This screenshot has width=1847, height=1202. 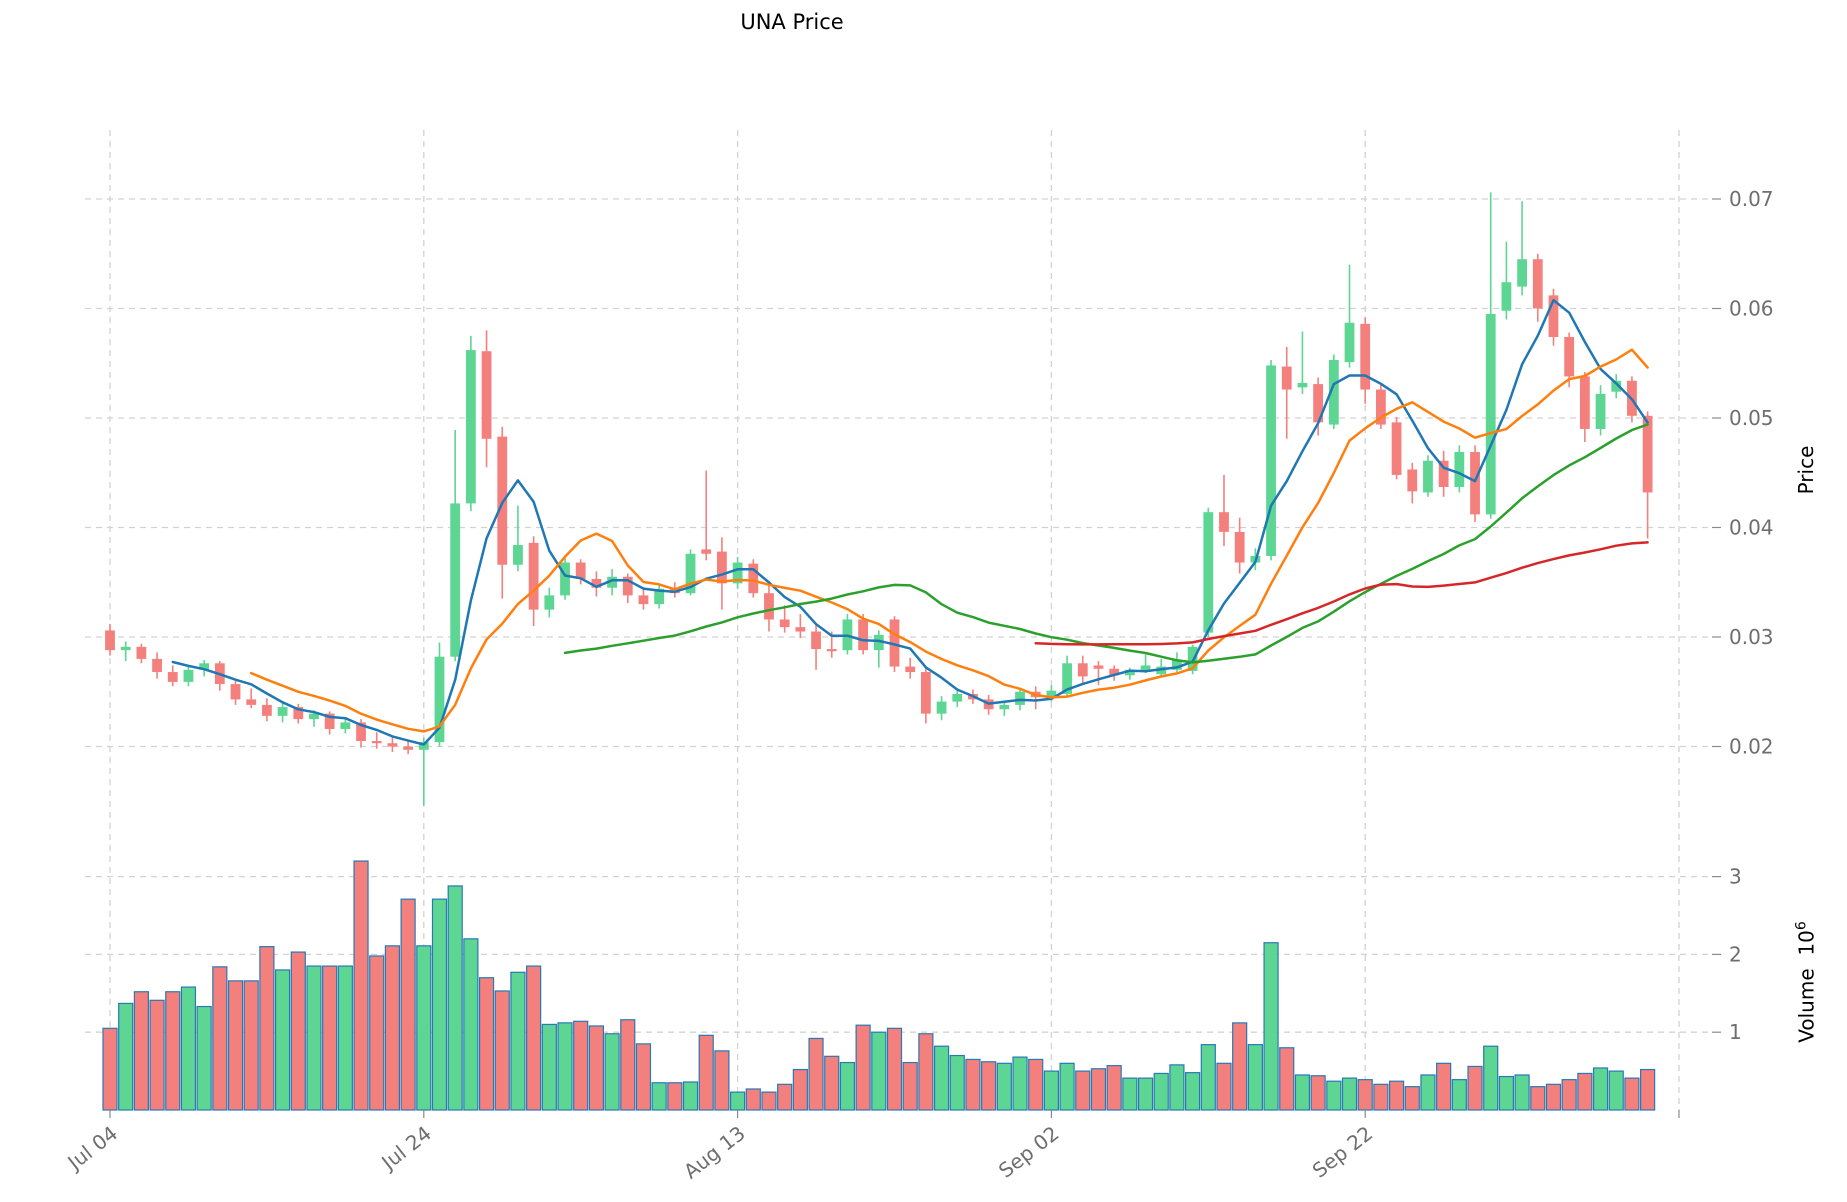 I want to click on price-tick-label: 0.03, so click(x=1751, y=637).